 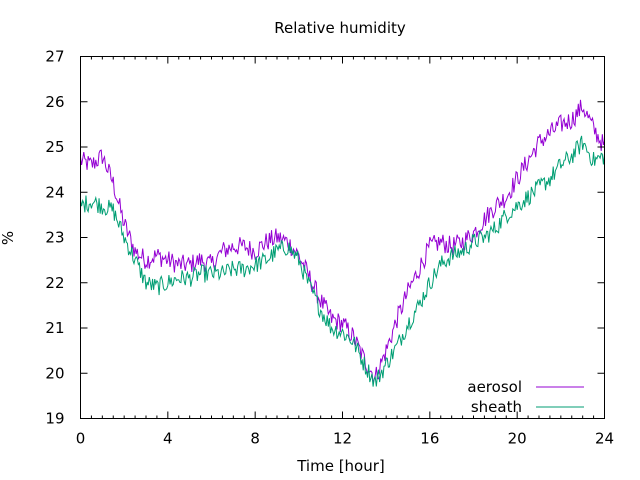 What do you see at coordinates (340, 28) in the screenshot?
I see `chart-title: Relative humidity` at bounding box center [340, 28].